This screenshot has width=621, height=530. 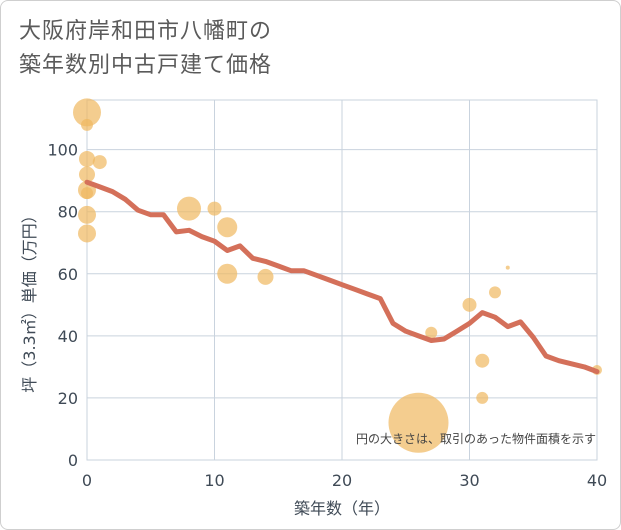 I want to click on y-axis-ticks: 0 20 40 60 80 100, so click(x=62, y=305).